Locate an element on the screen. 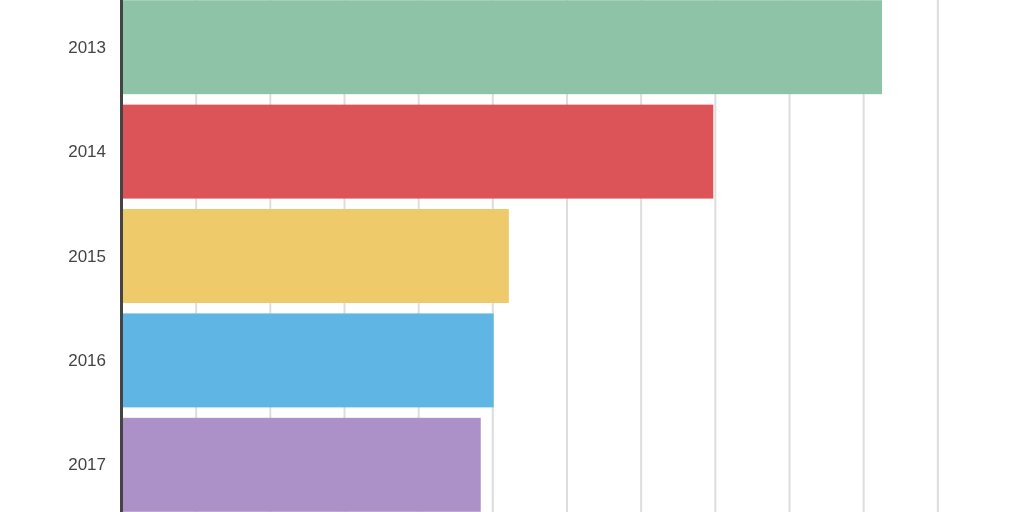  y-tick-label: 2016 is located at coordinates (87, 360).